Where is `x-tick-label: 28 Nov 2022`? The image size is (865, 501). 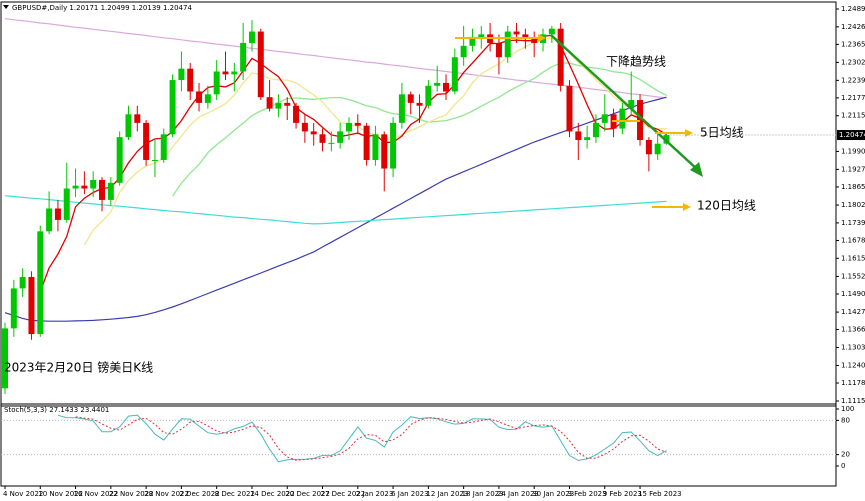 x-tick-label: 28 Nov 2022 is located at coordinates (166, 494).